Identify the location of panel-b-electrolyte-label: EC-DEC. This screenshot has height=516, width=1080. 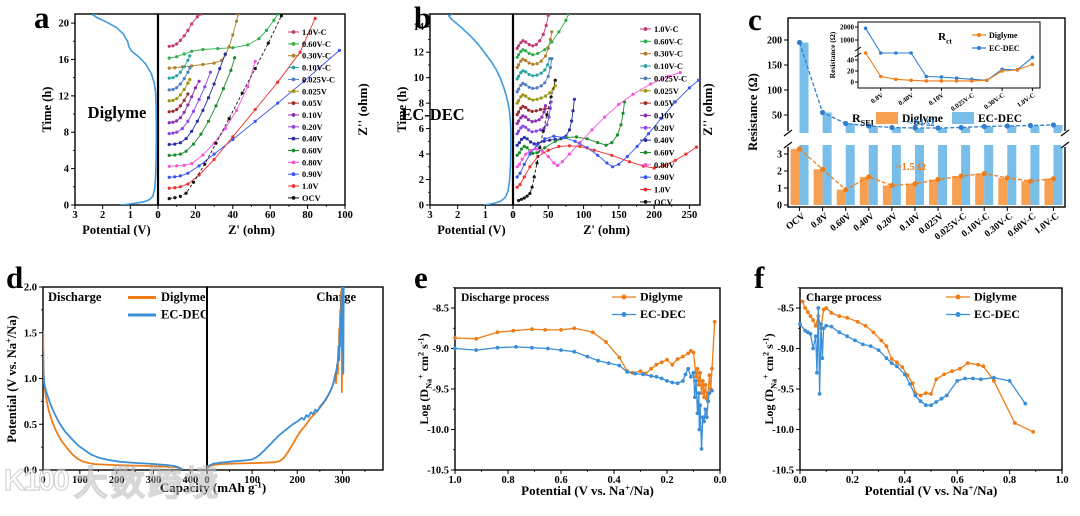
(432, 114).